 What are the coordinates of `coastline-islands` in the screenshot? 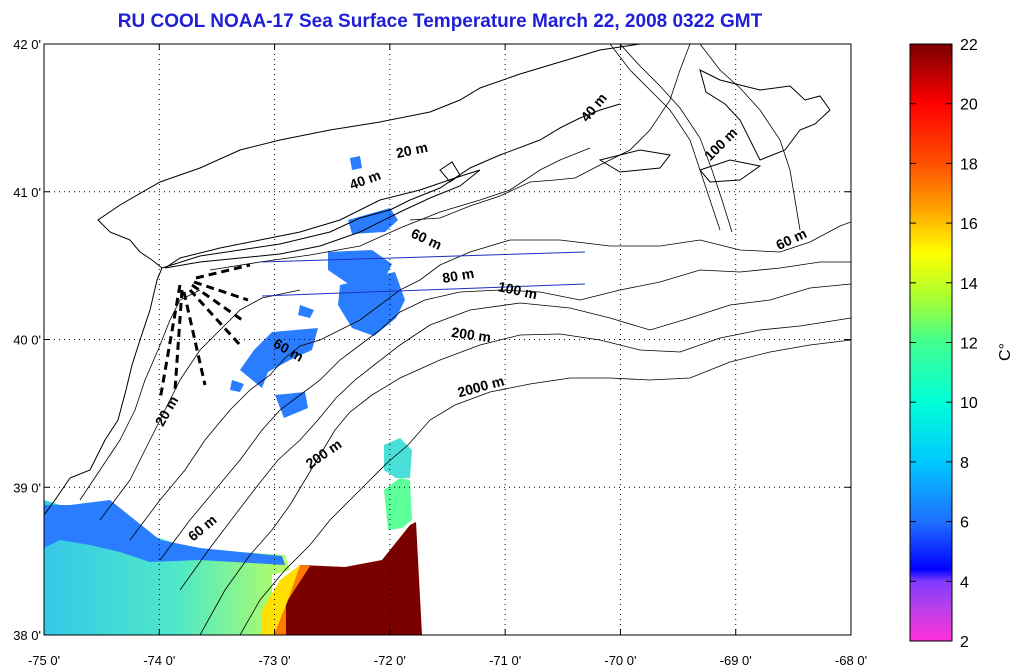 It's located at (600, 166).